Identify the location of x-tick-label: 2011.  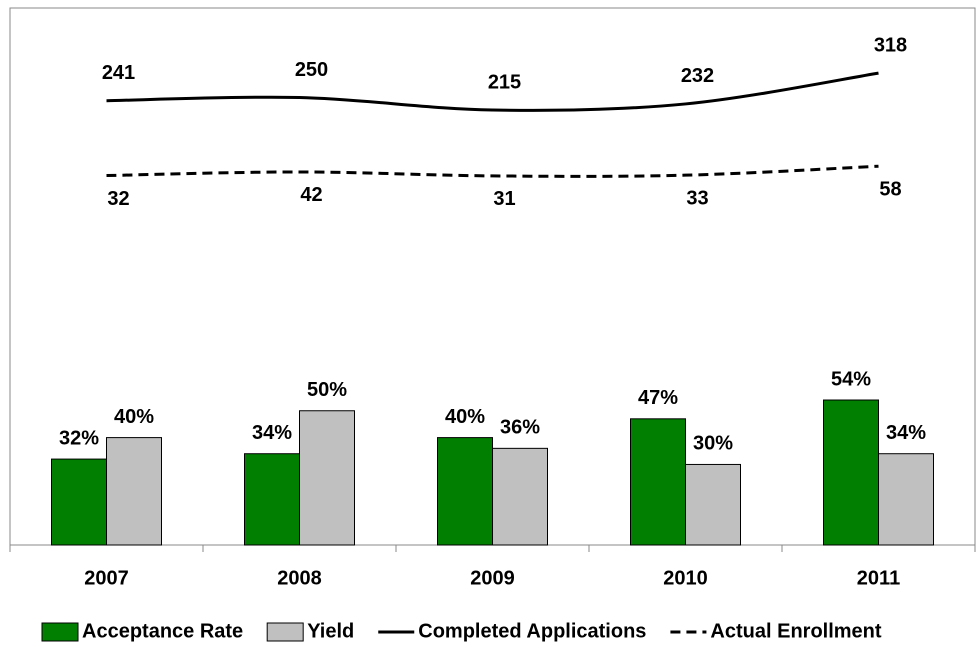
(878, 578).